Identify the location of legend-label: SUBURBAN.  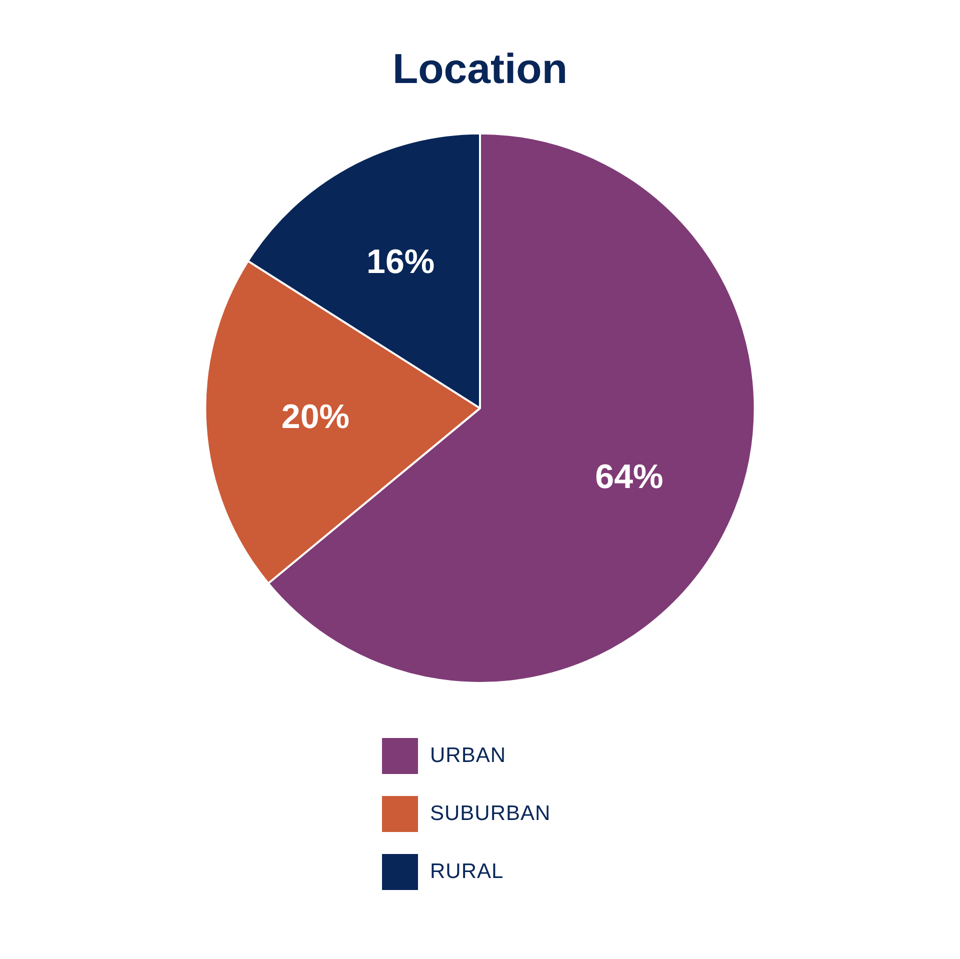
(490, 814).